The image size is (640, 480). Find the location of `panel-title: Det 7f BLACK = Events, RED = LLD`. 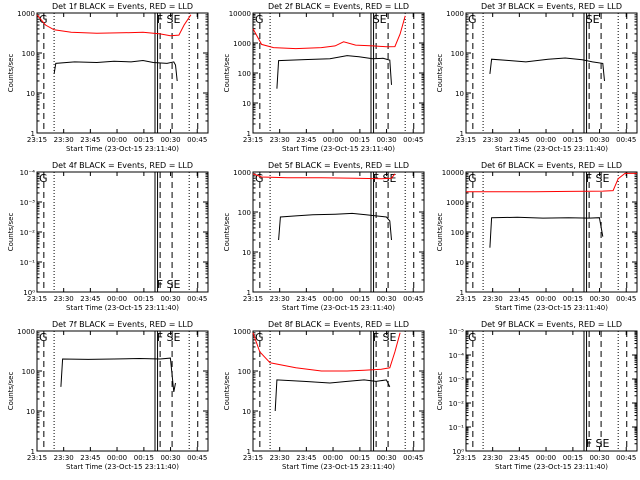

panel-title: Det 7f BLACK = Events, RED = LLD is located at coordinates (122, 324).